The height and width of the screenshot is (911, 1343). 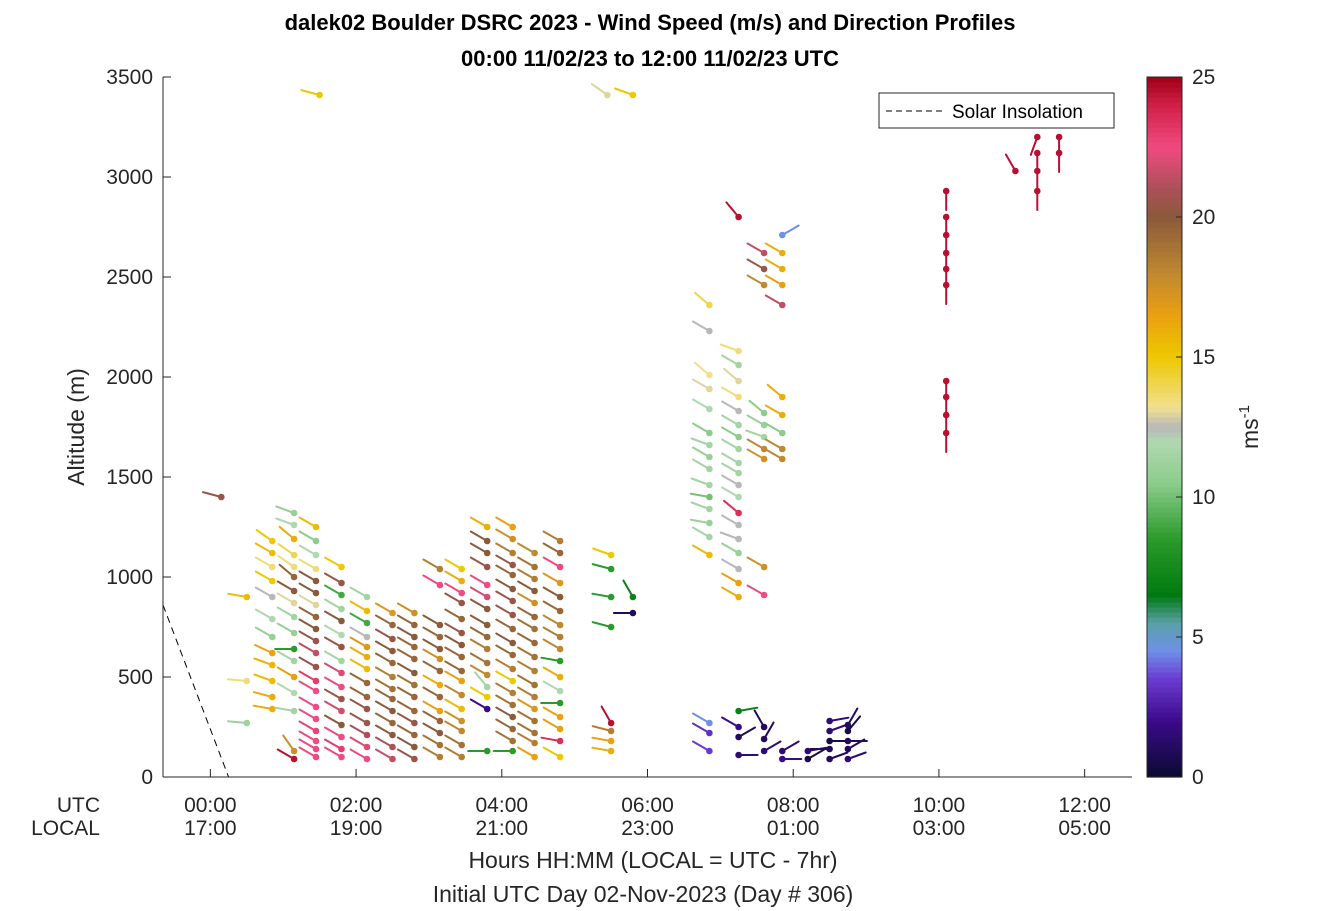 What do you see at coordinates (1084, 828) in the screenshot?
I see `x-tick-label-local: 05:00` at bounding box center [1084, 828].